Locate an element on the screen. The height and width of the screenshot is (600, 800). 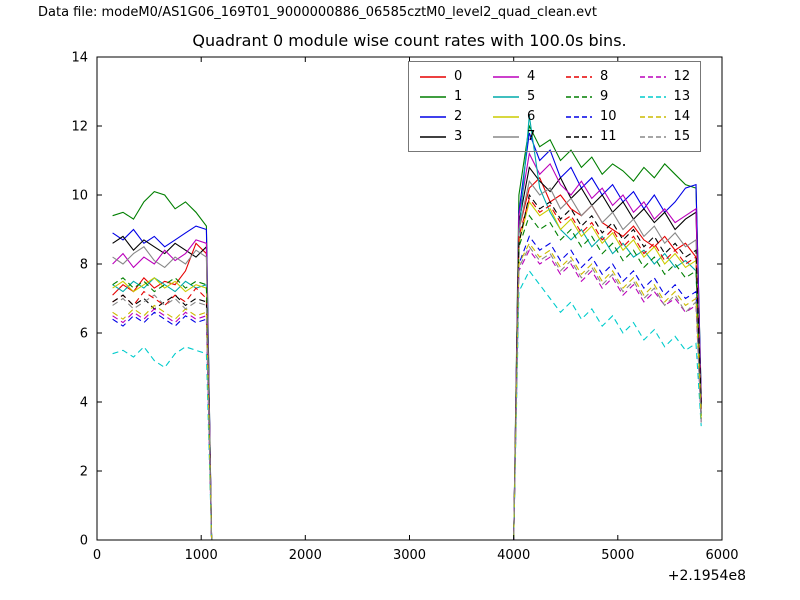
legend-item-9: 9 is located at coordinates (591, 96).